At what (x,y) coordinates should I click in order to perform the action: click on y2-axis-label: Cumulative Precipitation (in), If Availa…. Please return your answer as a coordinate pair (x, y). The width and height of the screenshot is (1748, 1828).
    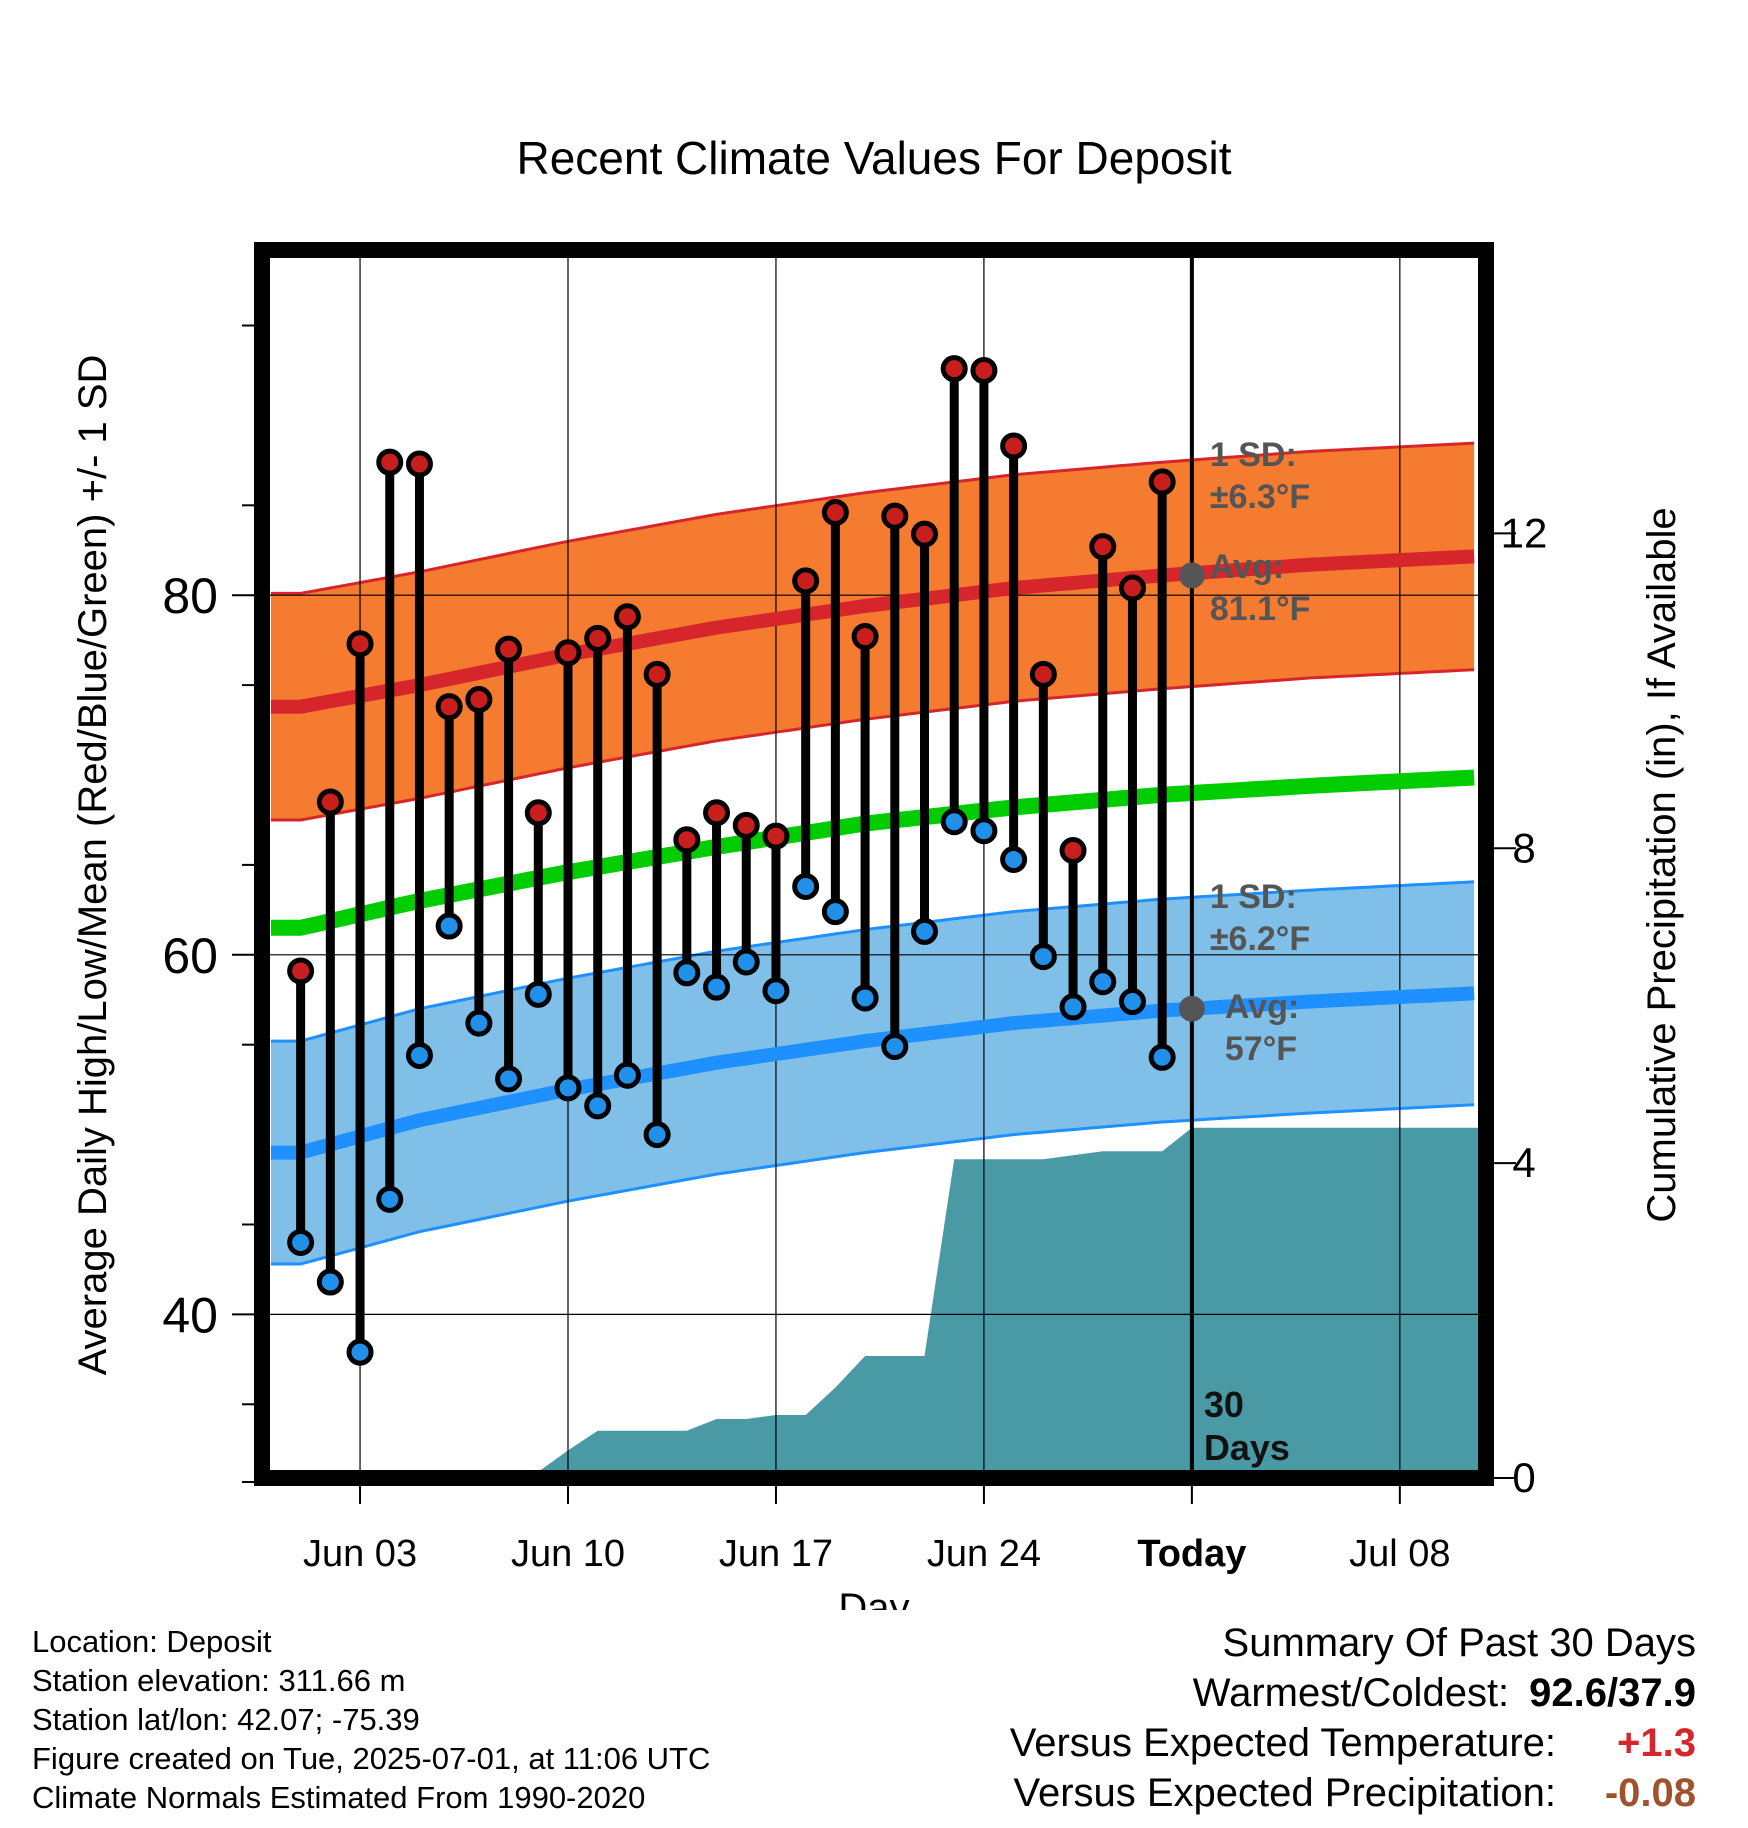
    Looking at the image, I should click on (1662, 864).